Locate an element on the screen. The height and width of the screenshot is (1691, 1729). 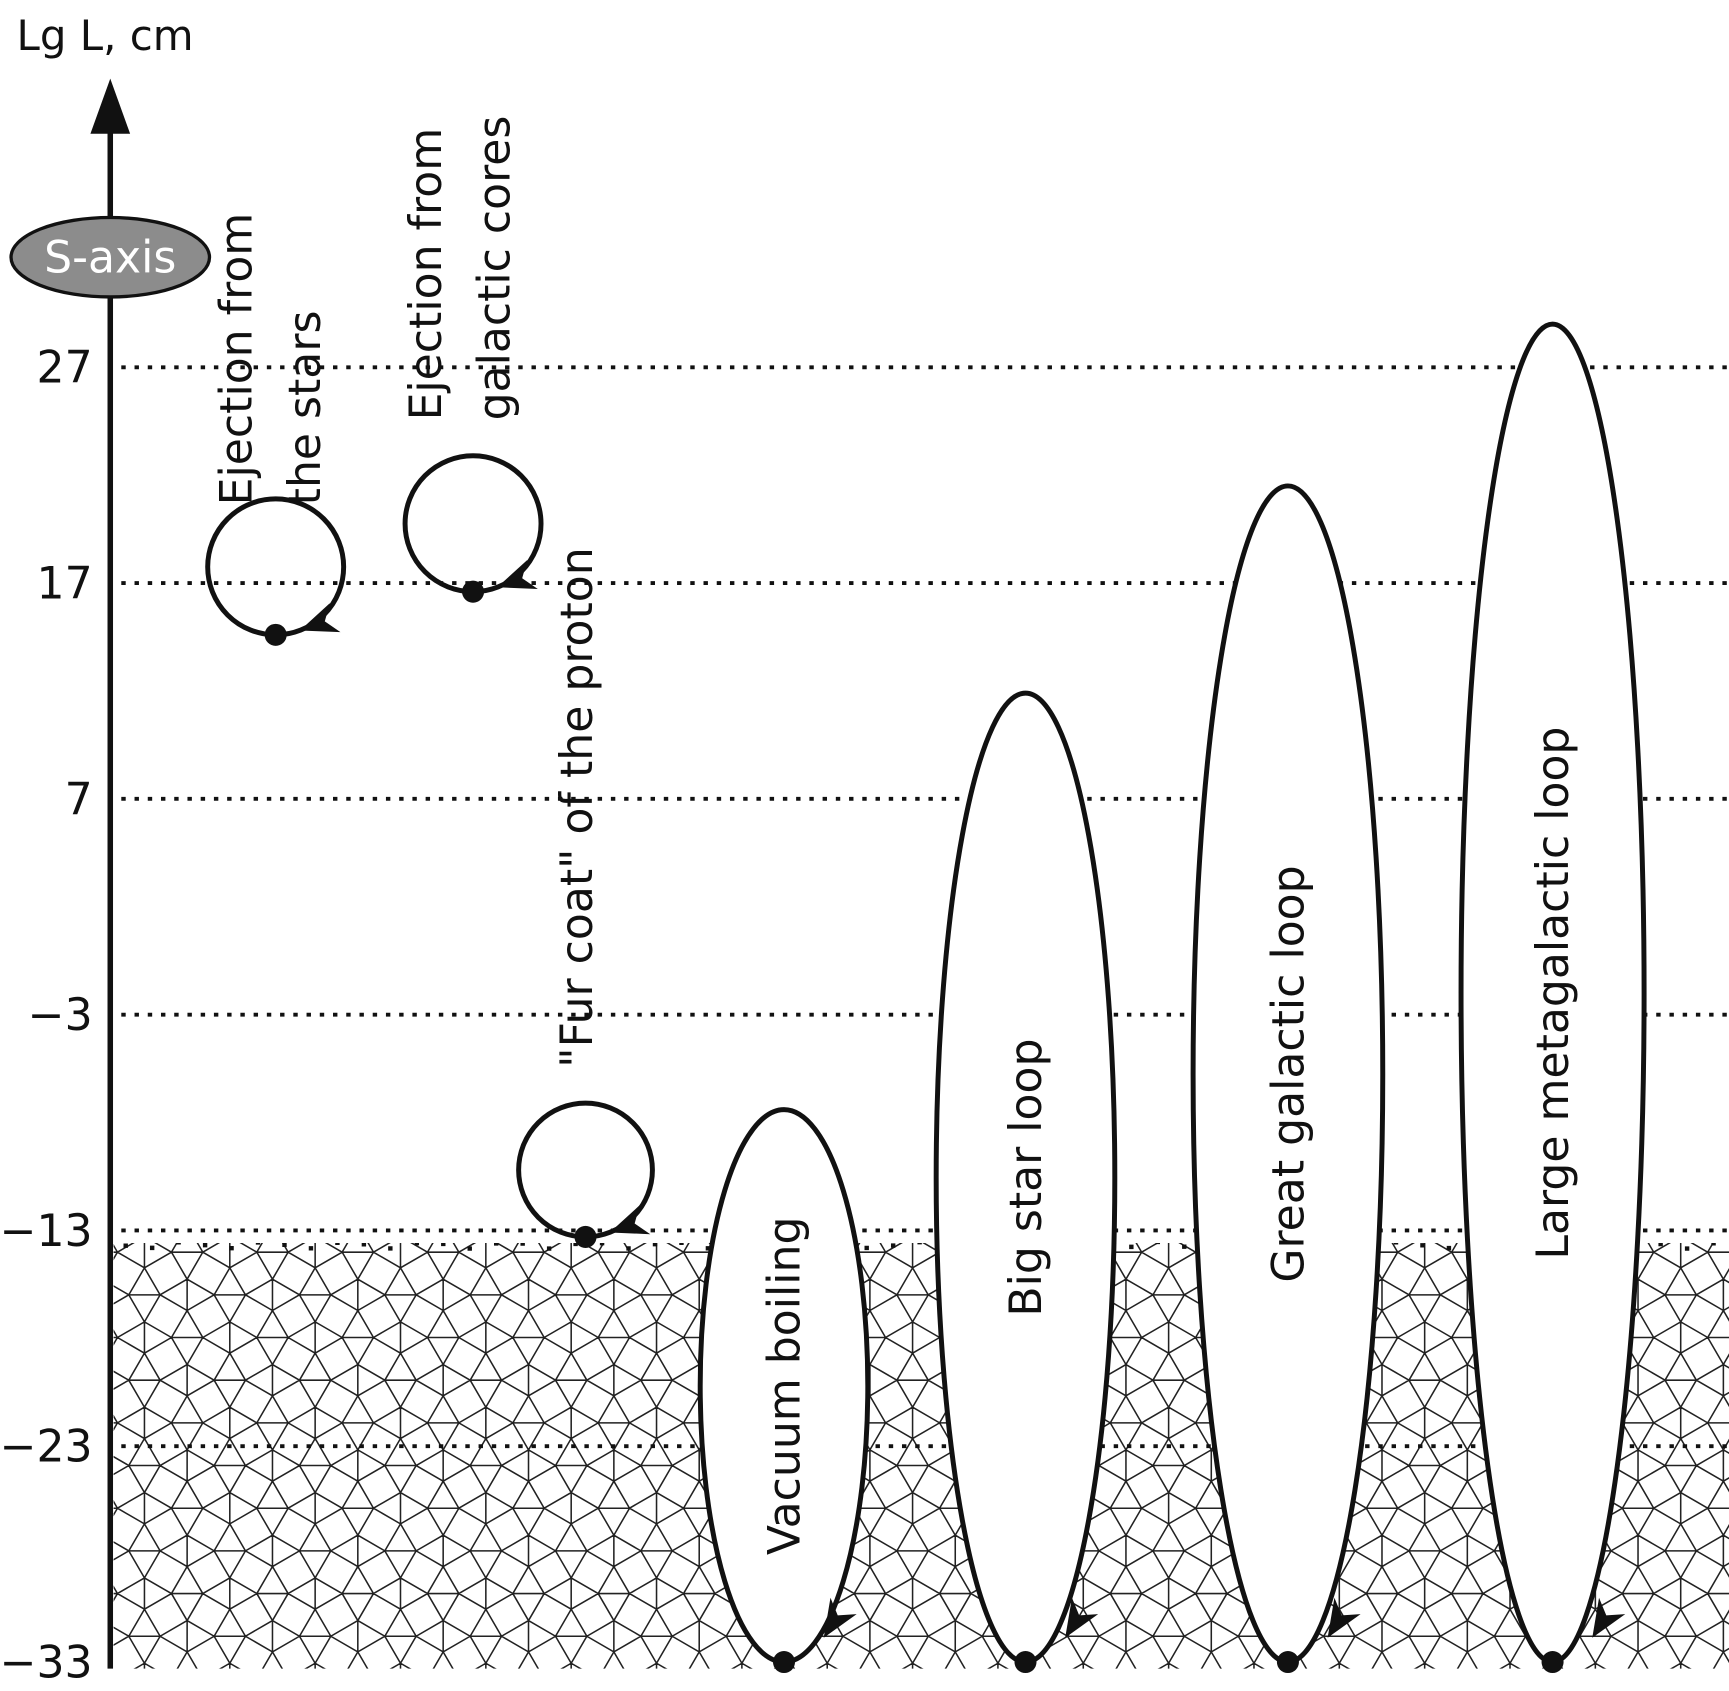
circle-label: galactic cores is located at coordinates (494, 268).